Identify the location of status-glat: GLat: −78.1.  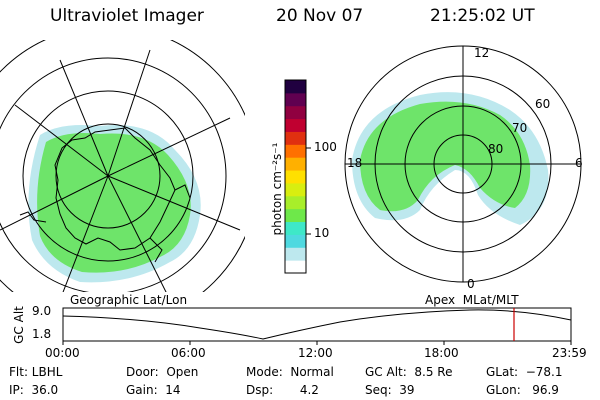
(524, 372).